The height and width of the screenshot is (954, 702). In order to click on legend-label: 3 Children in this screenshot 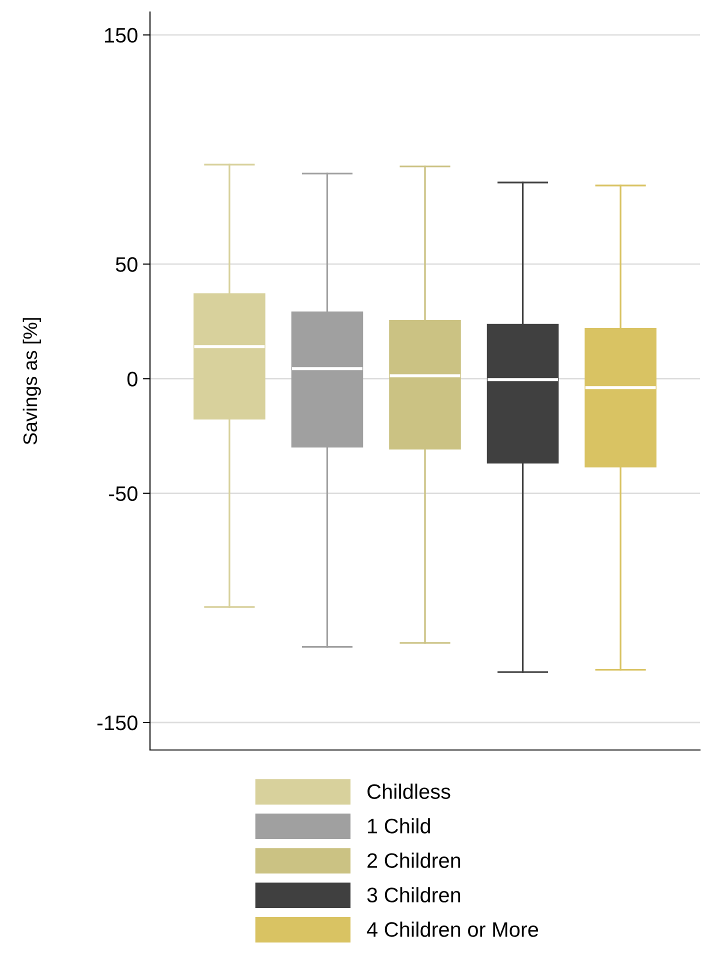, I will do `click(413, 894)`.